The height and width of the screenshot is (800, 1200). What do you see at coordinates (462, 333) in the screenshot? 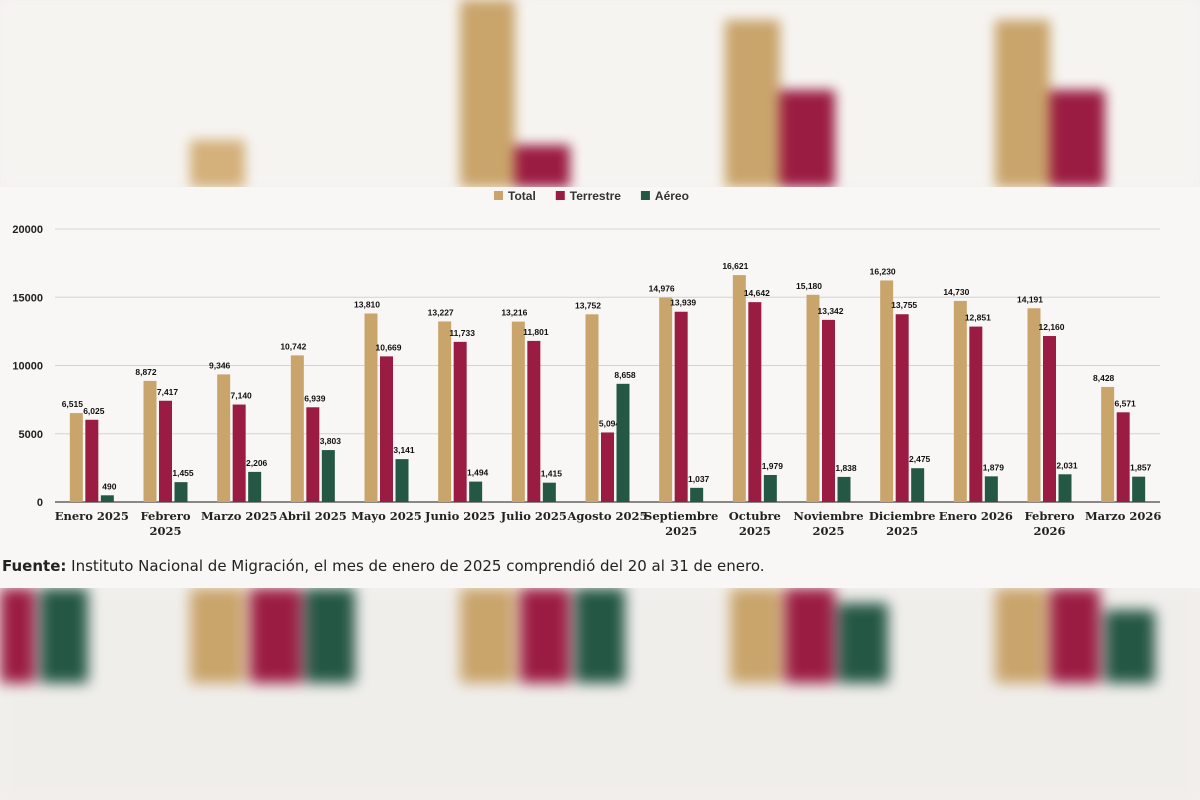
I see `data-label: 11,733` at bounding box center [462, 333].